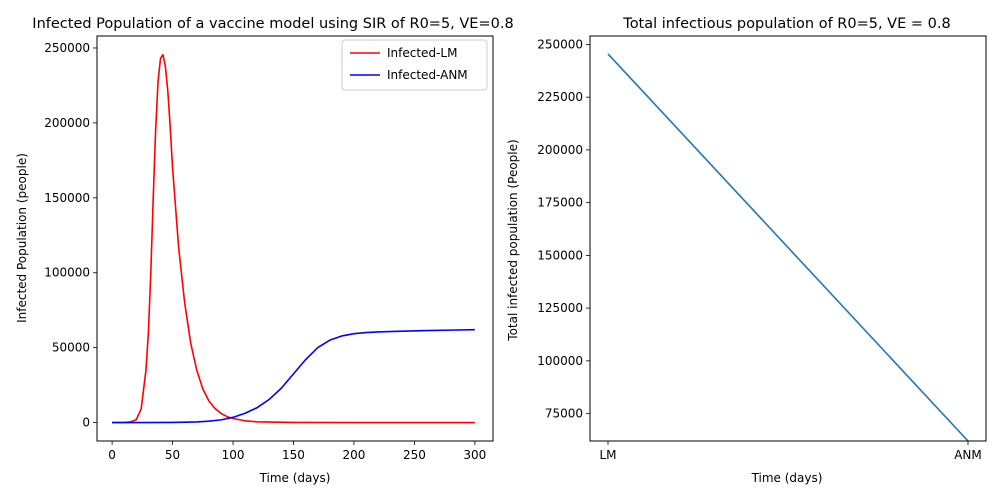  I want to click on y-tick-label: 125000, so click(560, 308).